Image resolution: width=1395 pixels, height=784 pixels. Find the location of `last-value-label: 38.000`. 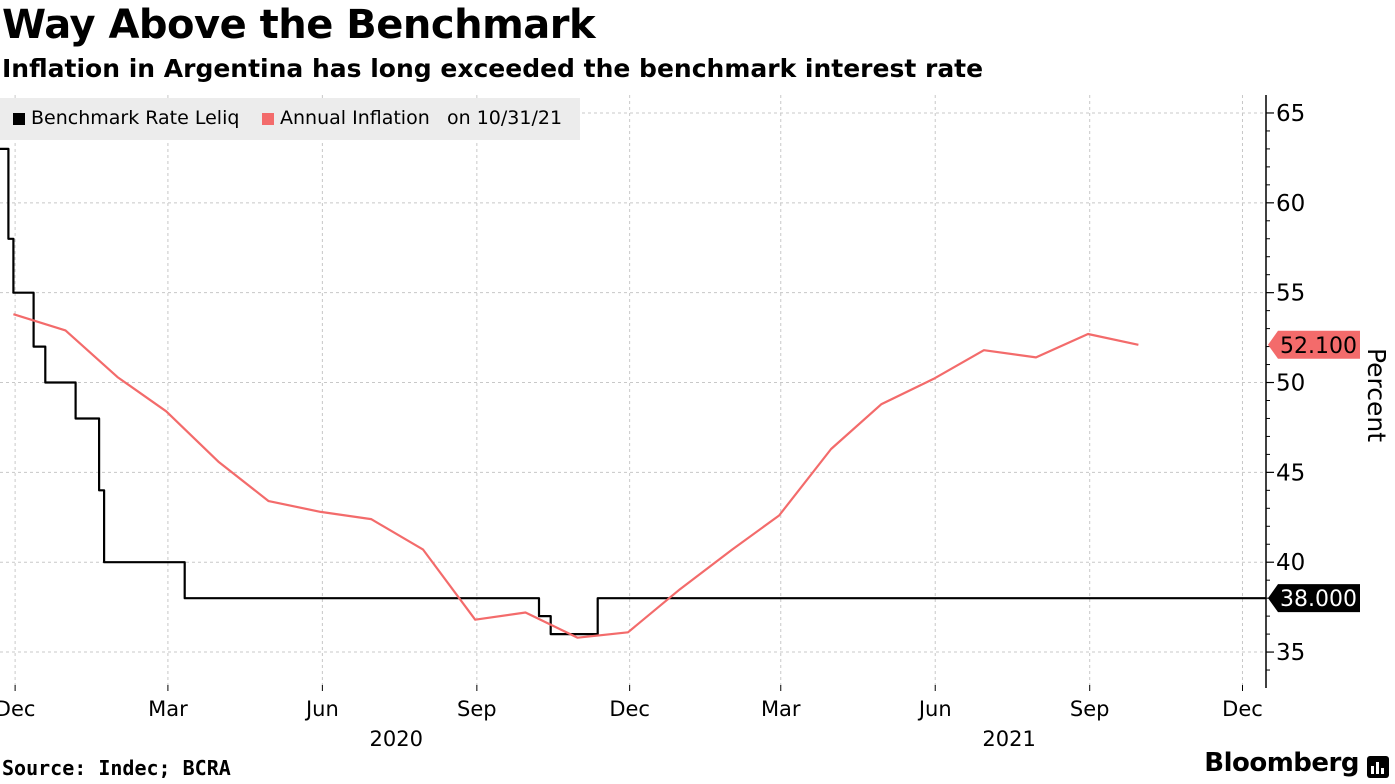

last-value-label: 38.000 is located at coordinates (1318, 599).